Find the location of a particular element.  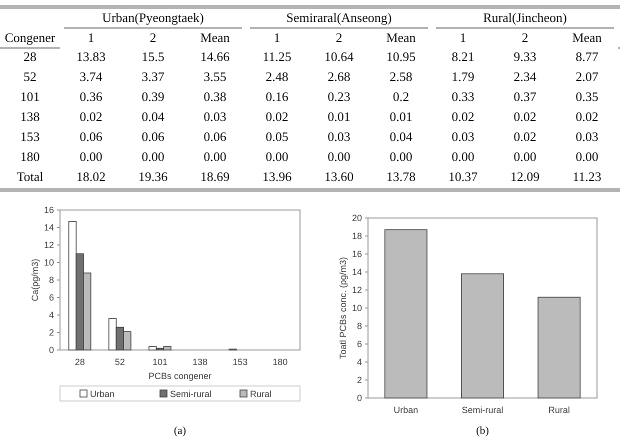

data-label: 14.66 is located at coordinates (215, 56).